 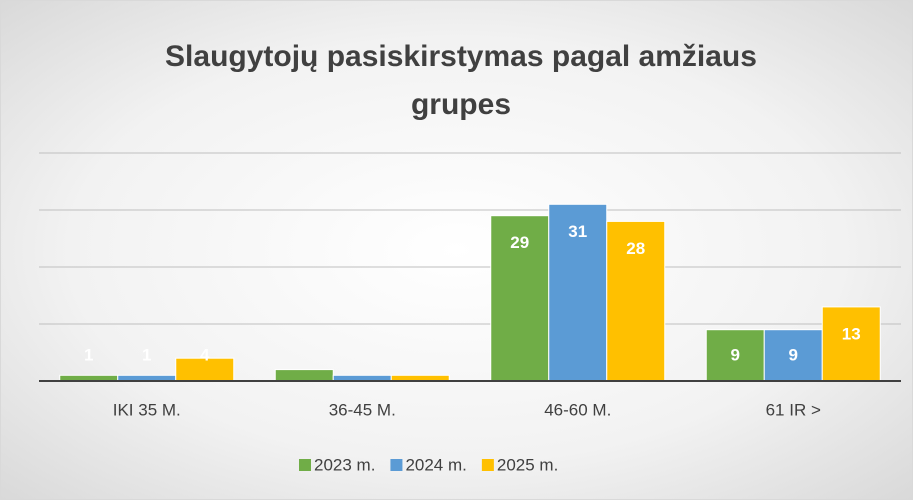 I want to click on legend-label: 2025 m., so click(x=527, y=464).